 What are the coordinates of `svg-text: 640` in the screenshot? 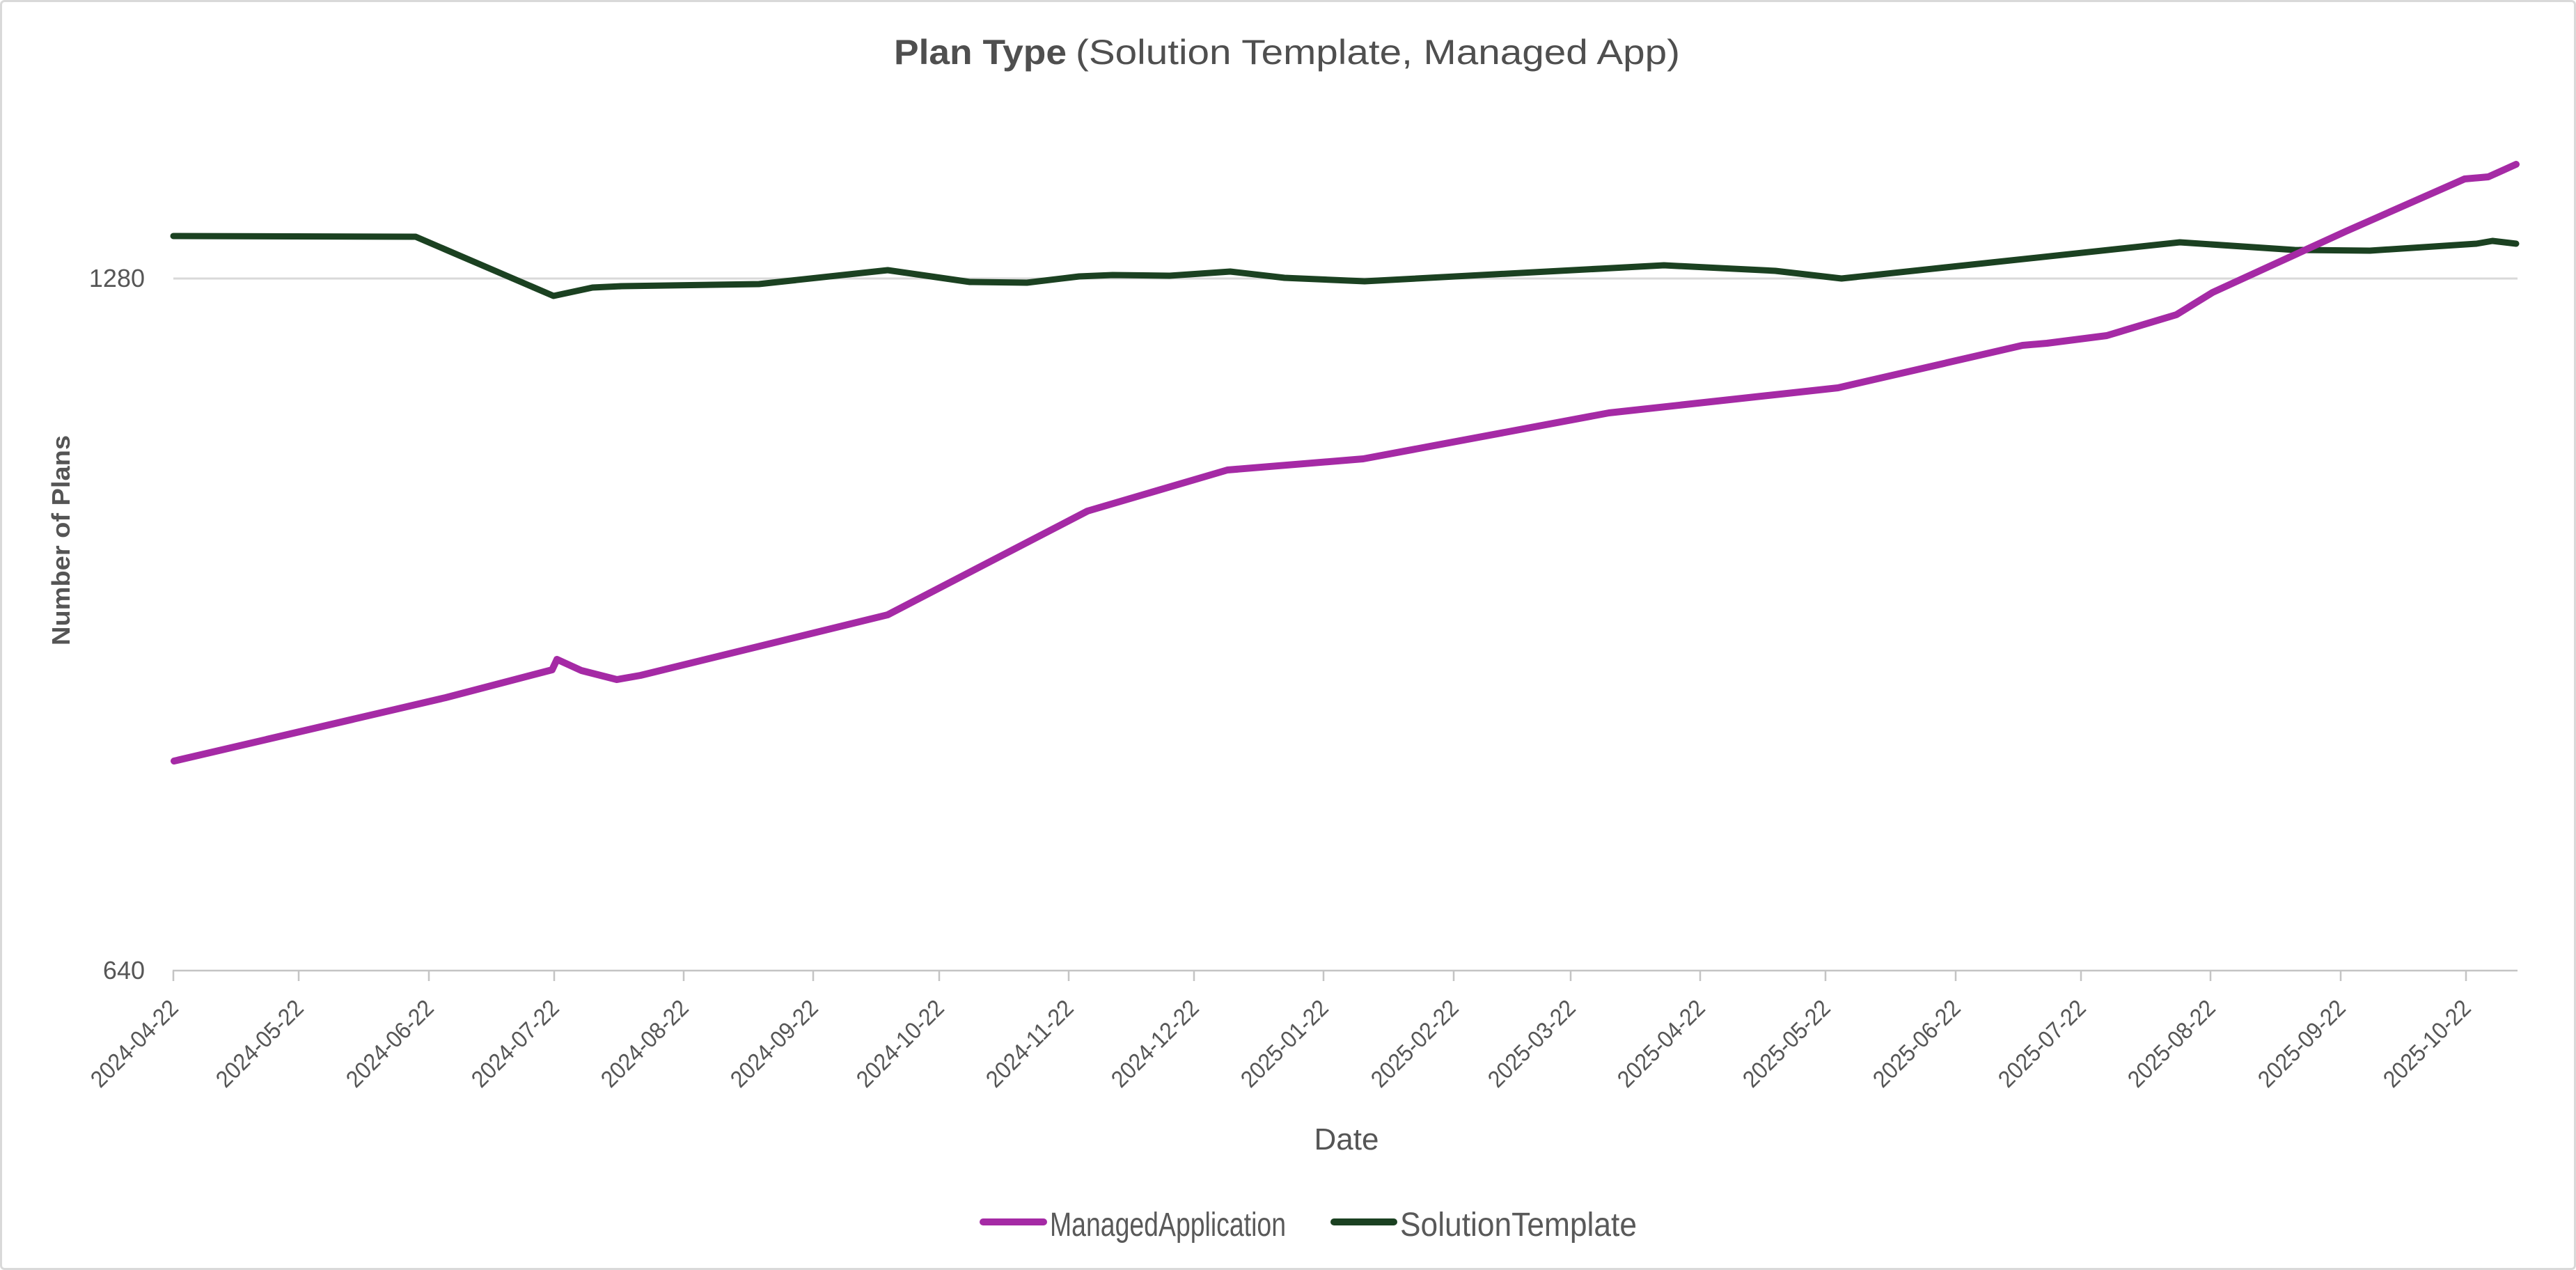 It's located at (124, 971).